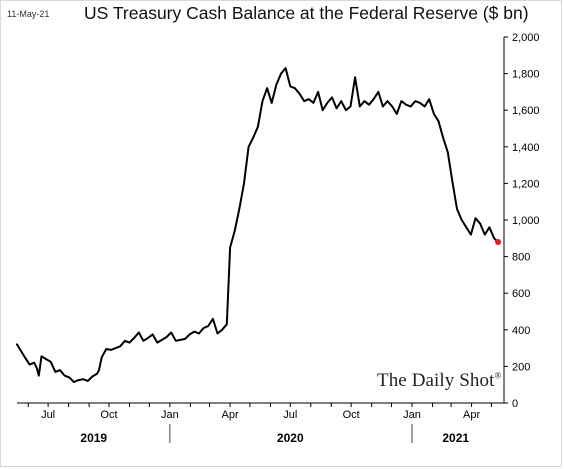  What do you see at coordinates (498, 241) in the screenshot?
I see `last-point-marker` at bounding box center [498, 241].